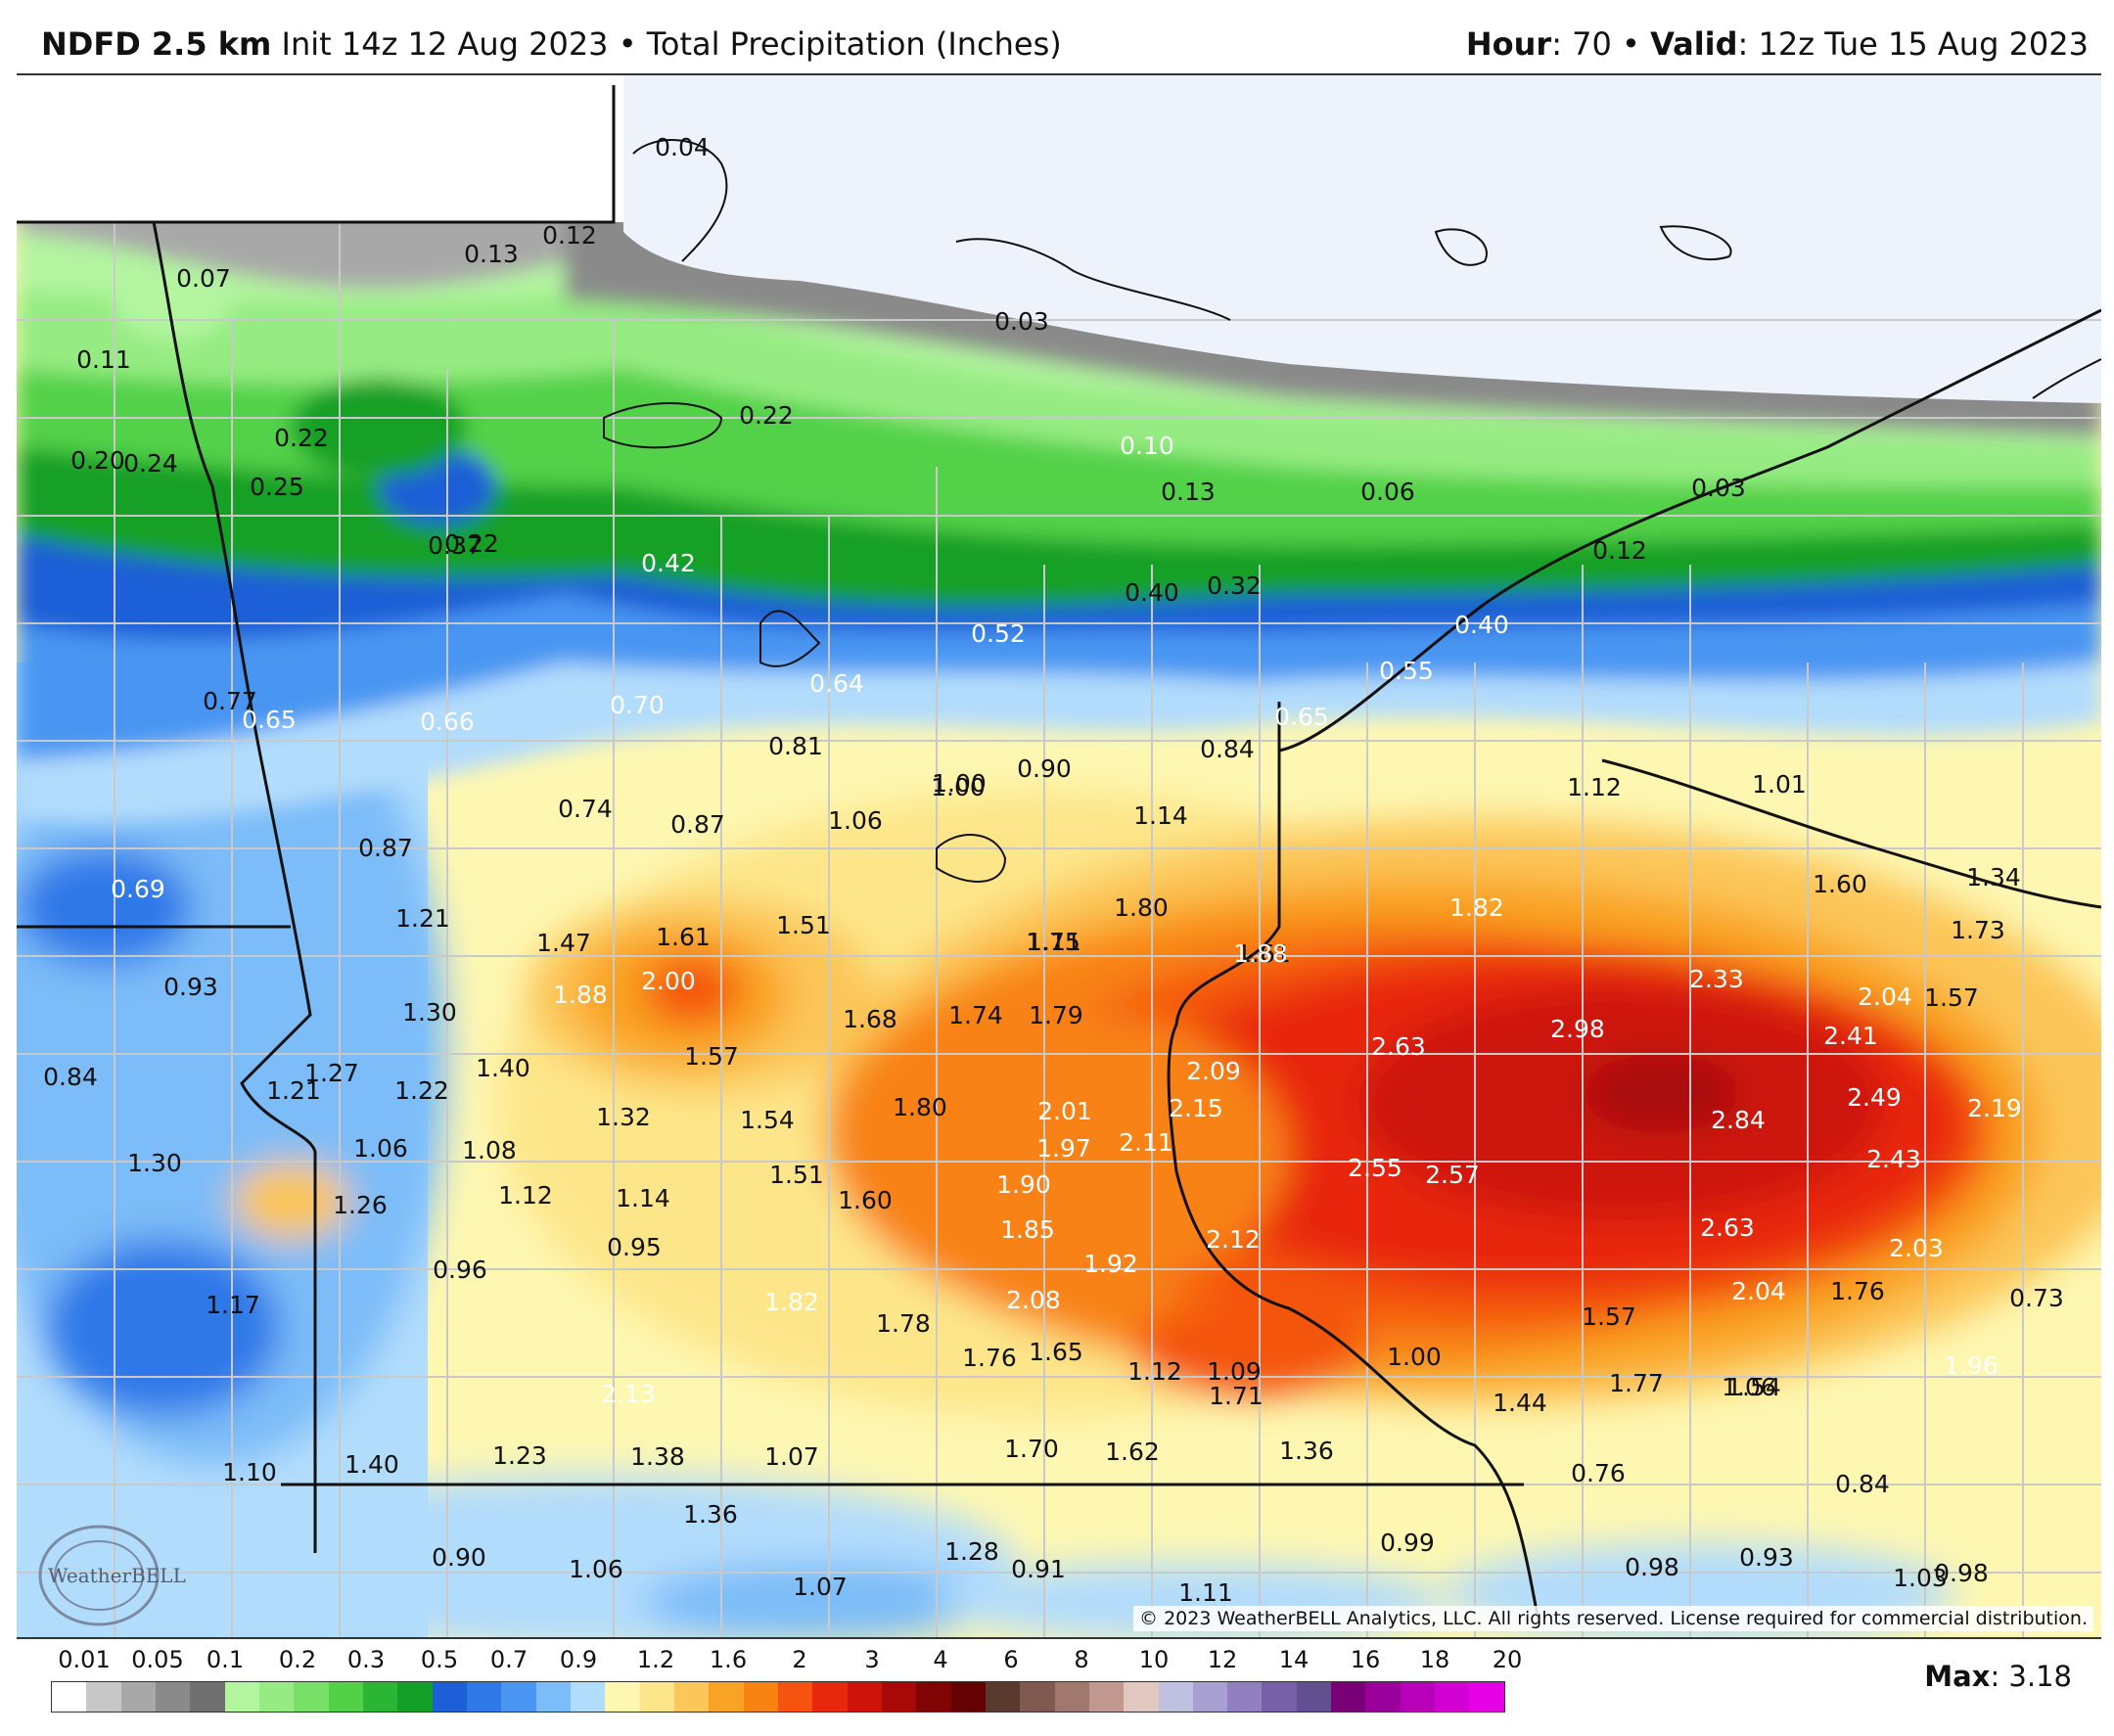  Describe the element at coordinates (1863, 1484) in the screenshot. I see `value-label: 0.84` at that location.